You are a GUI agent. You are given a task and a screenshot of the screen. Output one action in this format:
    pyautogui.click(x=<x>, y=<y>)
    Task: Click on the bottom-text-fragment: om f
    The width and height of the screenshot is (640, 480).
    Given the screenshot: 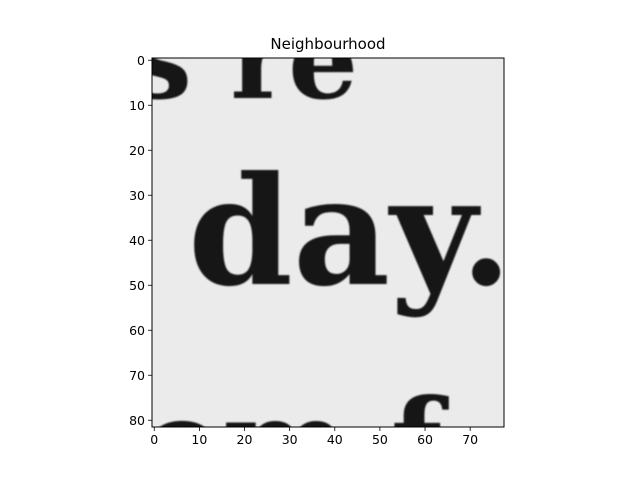 What is the action you would take?
    pyautogui.click(x=296, y=426)
    